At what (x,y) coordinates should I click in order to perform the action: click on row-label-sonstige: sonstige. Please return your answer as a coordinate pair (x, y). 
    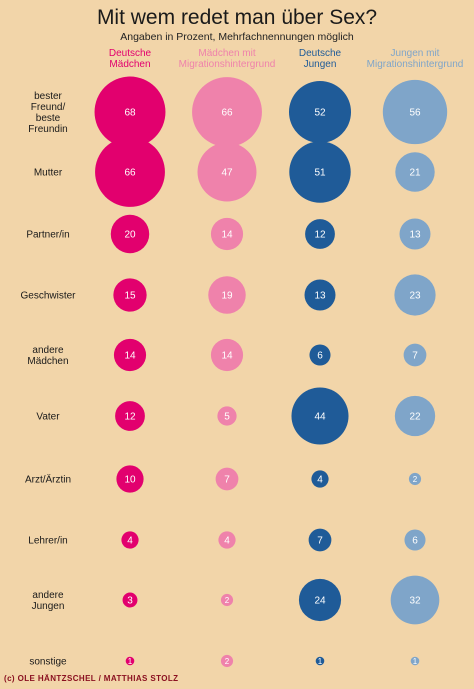
    Looking at the image, I should click on (48, 662).